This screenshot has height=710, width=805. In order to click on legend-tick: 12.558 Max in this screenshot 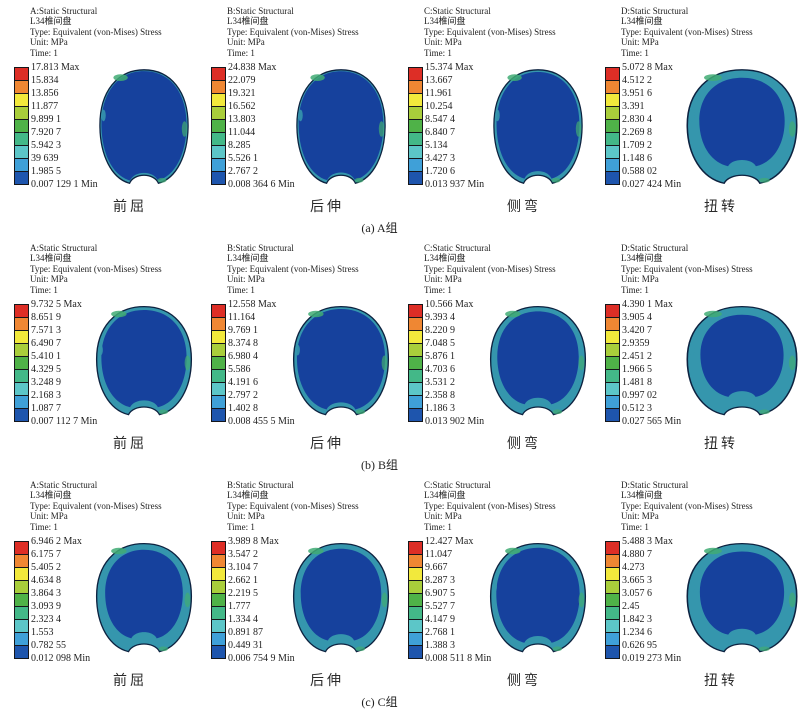, I will do `click(252, 305)`.